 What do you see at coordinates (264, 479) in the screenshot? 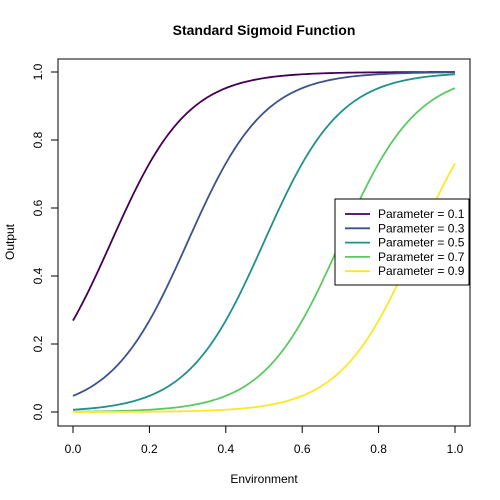
I see `x-axis-label: Environment` at bounding box center [264, 479].